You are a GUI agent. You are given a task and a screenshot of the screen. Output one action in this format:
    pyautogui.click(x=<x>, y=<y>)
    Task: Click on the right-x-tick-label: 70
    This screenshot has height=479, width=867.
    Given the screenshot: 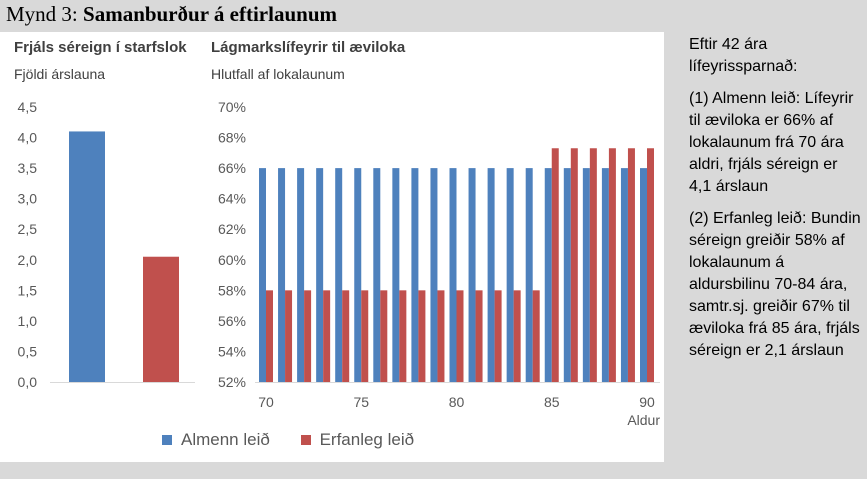 What is the action you would take?
    pyautogui.click(x=266, y=402)
    